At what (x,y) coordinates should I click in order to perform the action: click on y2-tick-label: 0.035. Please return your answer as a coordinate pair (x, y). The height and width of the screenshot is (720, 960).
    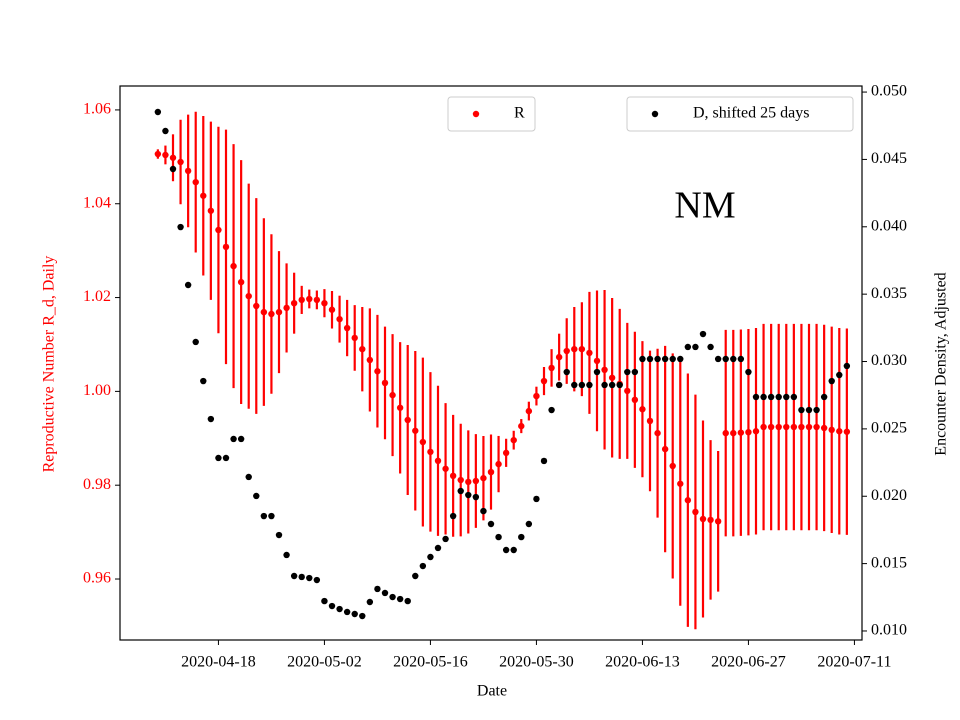
    Looking at the image, I should click on (889, 293).